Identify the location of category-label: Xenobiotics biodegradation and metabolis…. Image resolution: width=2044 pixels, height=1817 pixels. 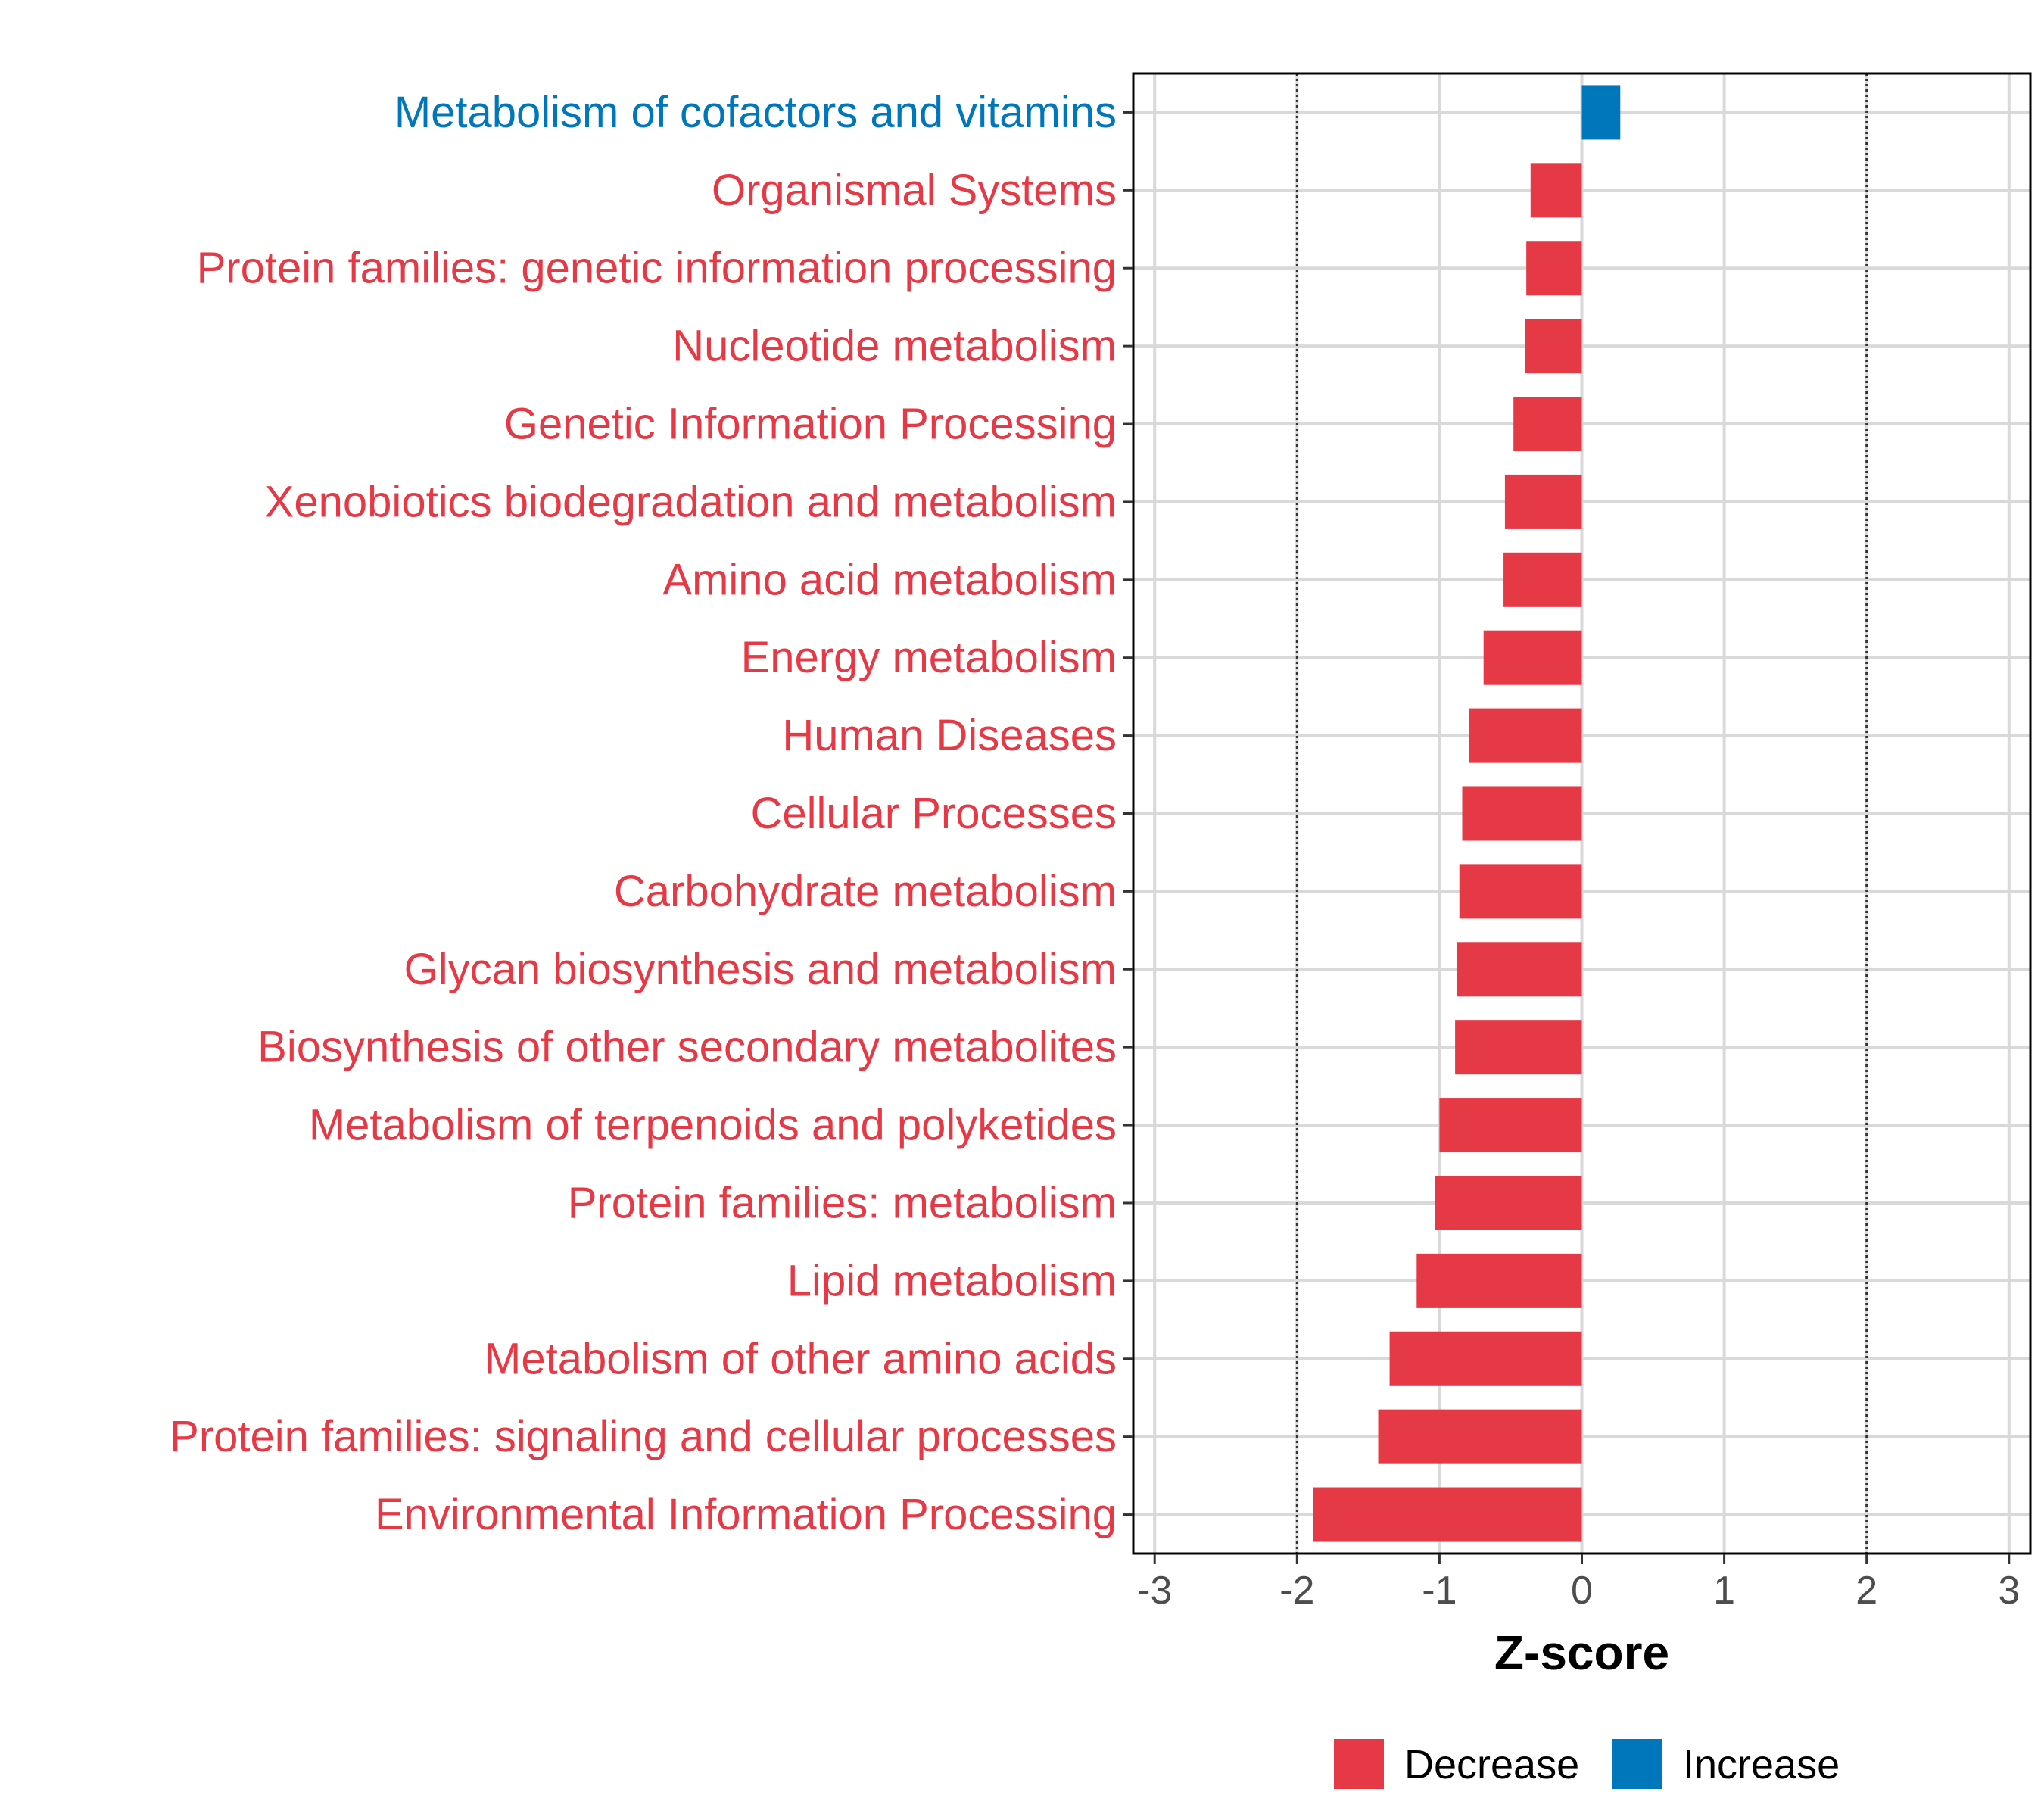
(691, 501).